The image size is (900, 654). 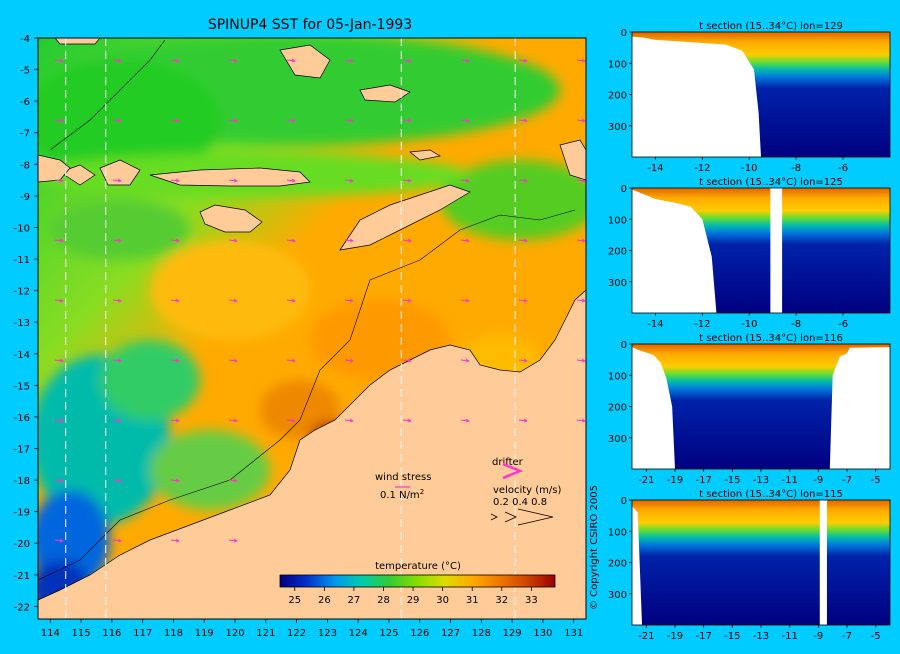 I want to click on x-tick-label: 124, so click(x=358, y=633).